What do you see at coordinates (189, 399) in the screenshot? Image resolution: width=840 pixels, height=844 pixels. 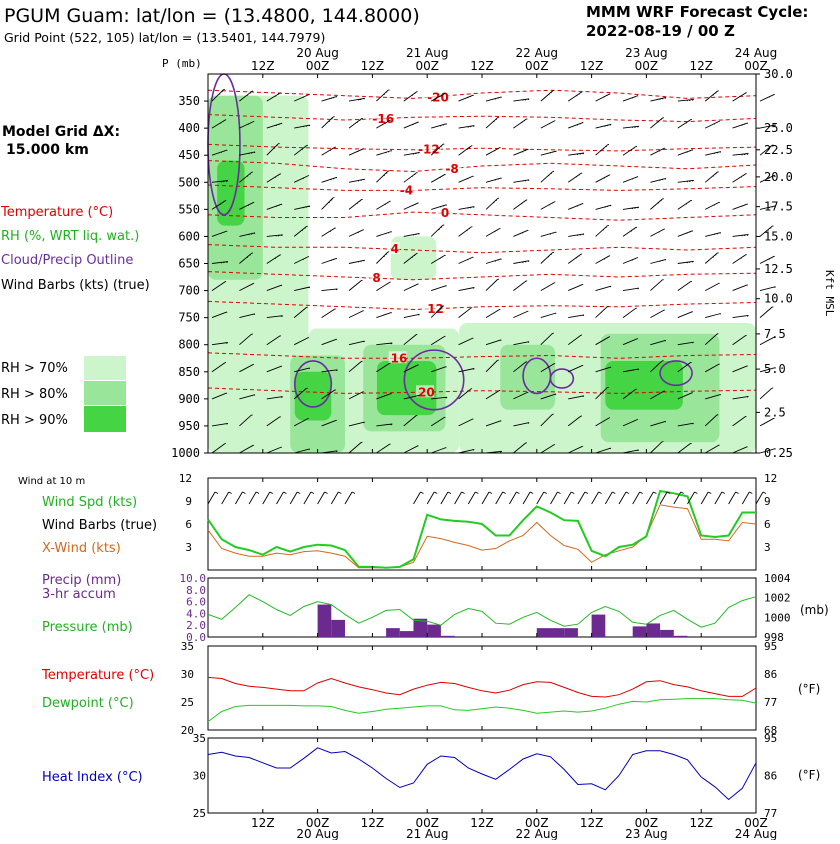 I see `pressure-tick-label: 900` at bounding box center [189, 399].